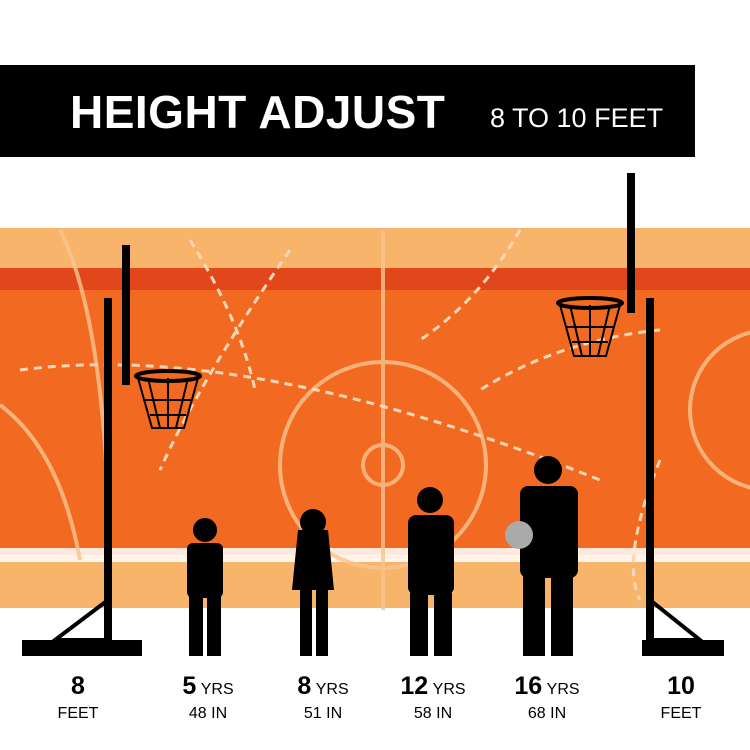  What do you see at coordinates (681, 686) in the screenshot?
I see `label-value: 10` at bounding box center [681, 686].